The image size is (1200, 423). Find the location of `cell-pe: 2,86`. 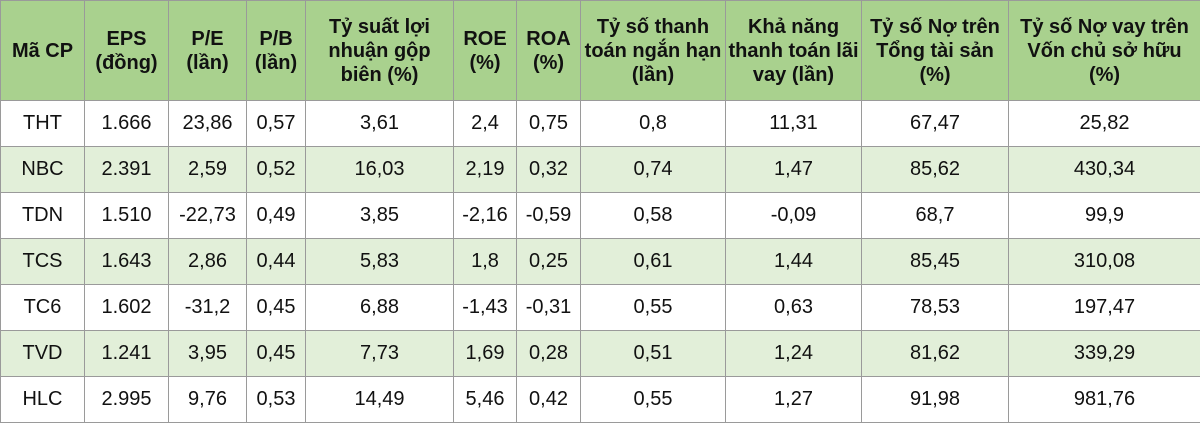

cell-pe: 2,86 is located at coordinates (208, 262).